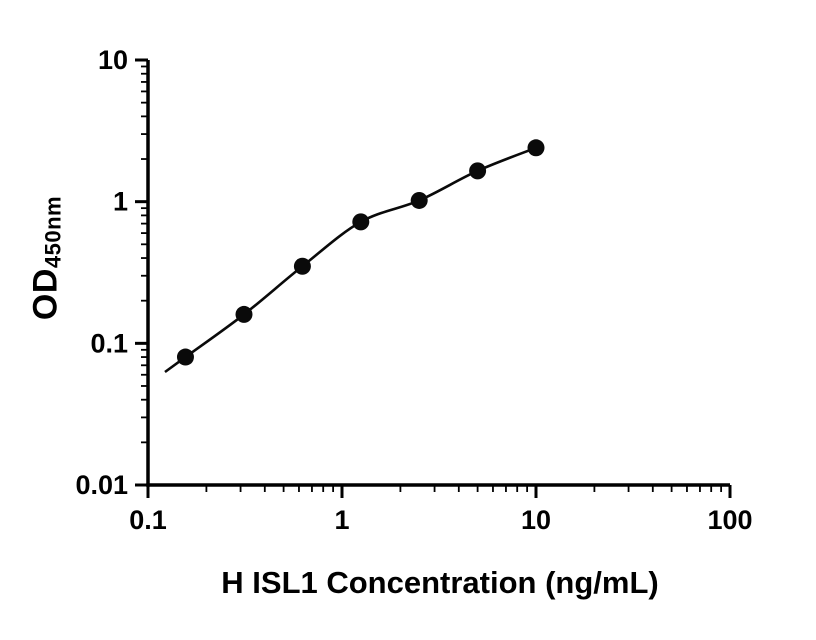 This screenshot has width=816, height=640. Describe the element at coordinates (53, 232) in the screenshot. I see `y-axis-title-subscript: 450nm` at that location.